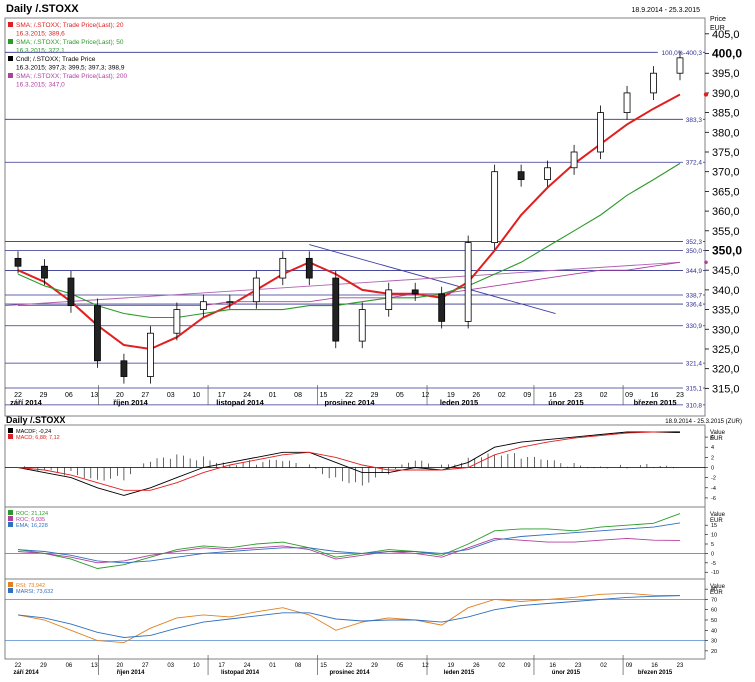 Image resolution: width=755 pixels, height=682 pixels. I want to click on price-tick-label: 405,0, so click(726, 35).